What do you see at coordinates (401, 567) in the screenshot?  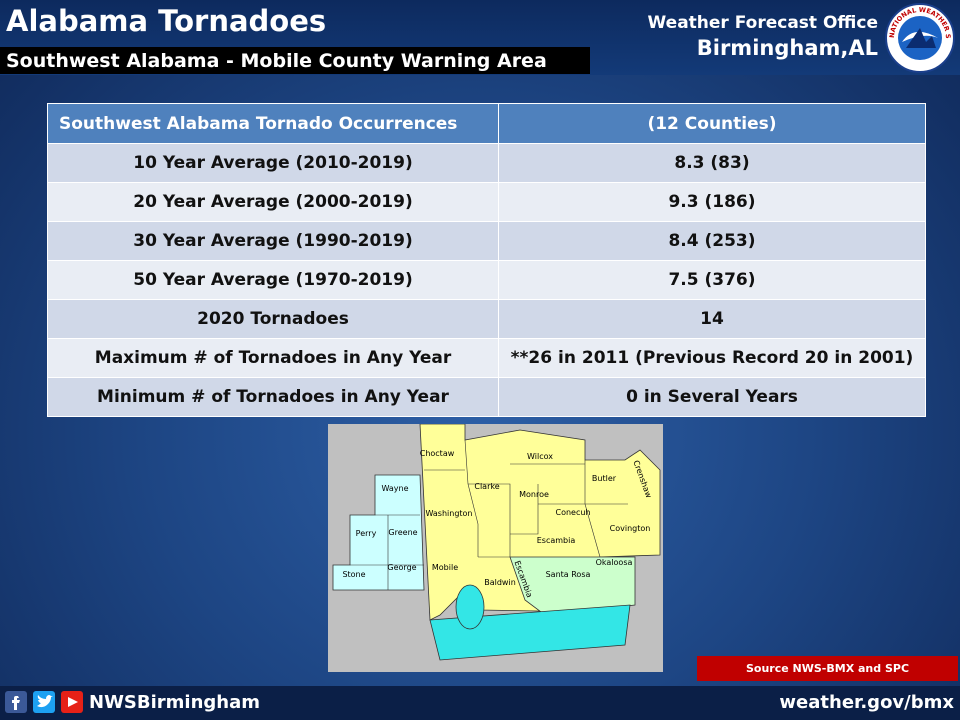 I see `county-label: George` at bounding box center [401, 567].